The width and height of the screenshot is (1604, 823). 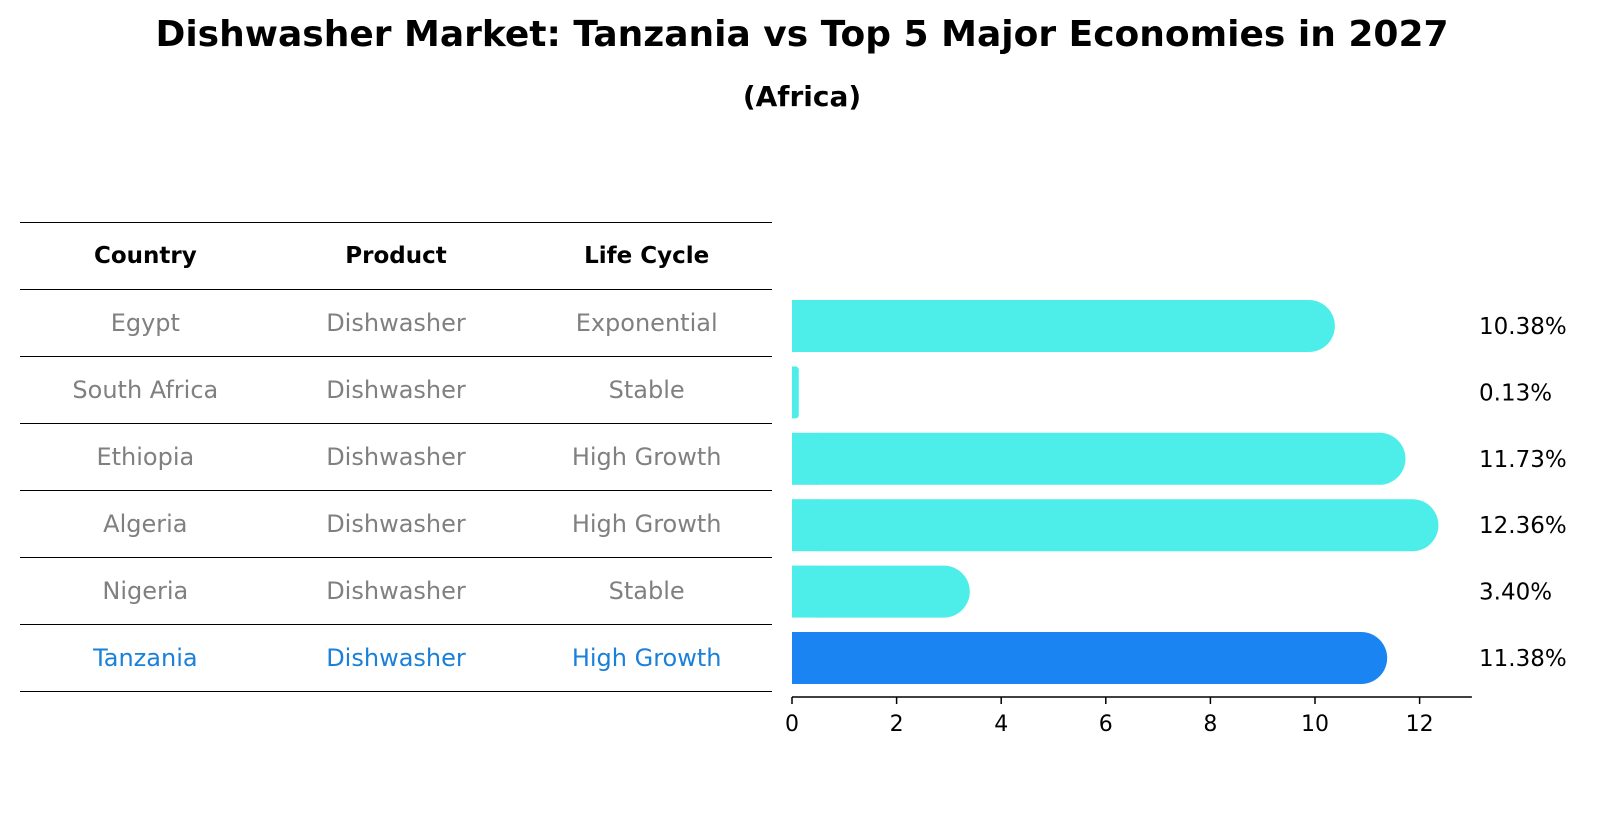 I want to click on cell-country: Algeria, so click(x=145, y=524).